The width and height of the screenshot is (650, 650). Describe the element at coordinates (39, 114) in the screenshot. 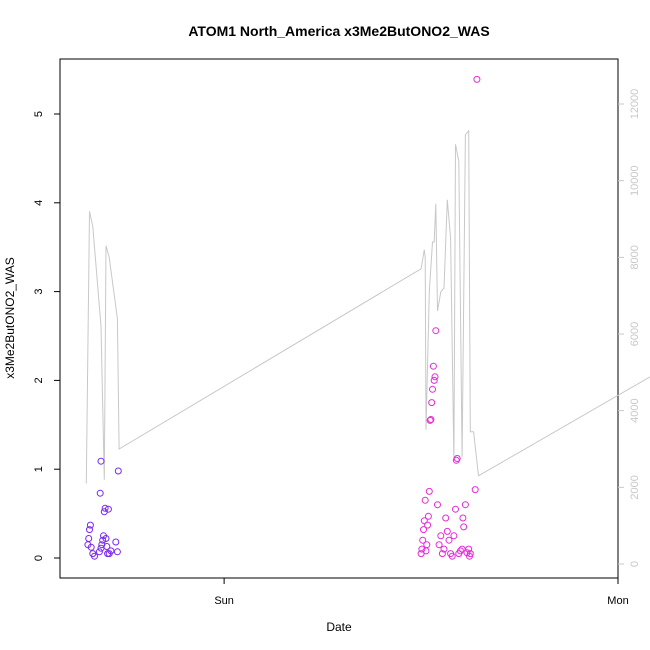

I see `y-tick-label: 5` at that location.